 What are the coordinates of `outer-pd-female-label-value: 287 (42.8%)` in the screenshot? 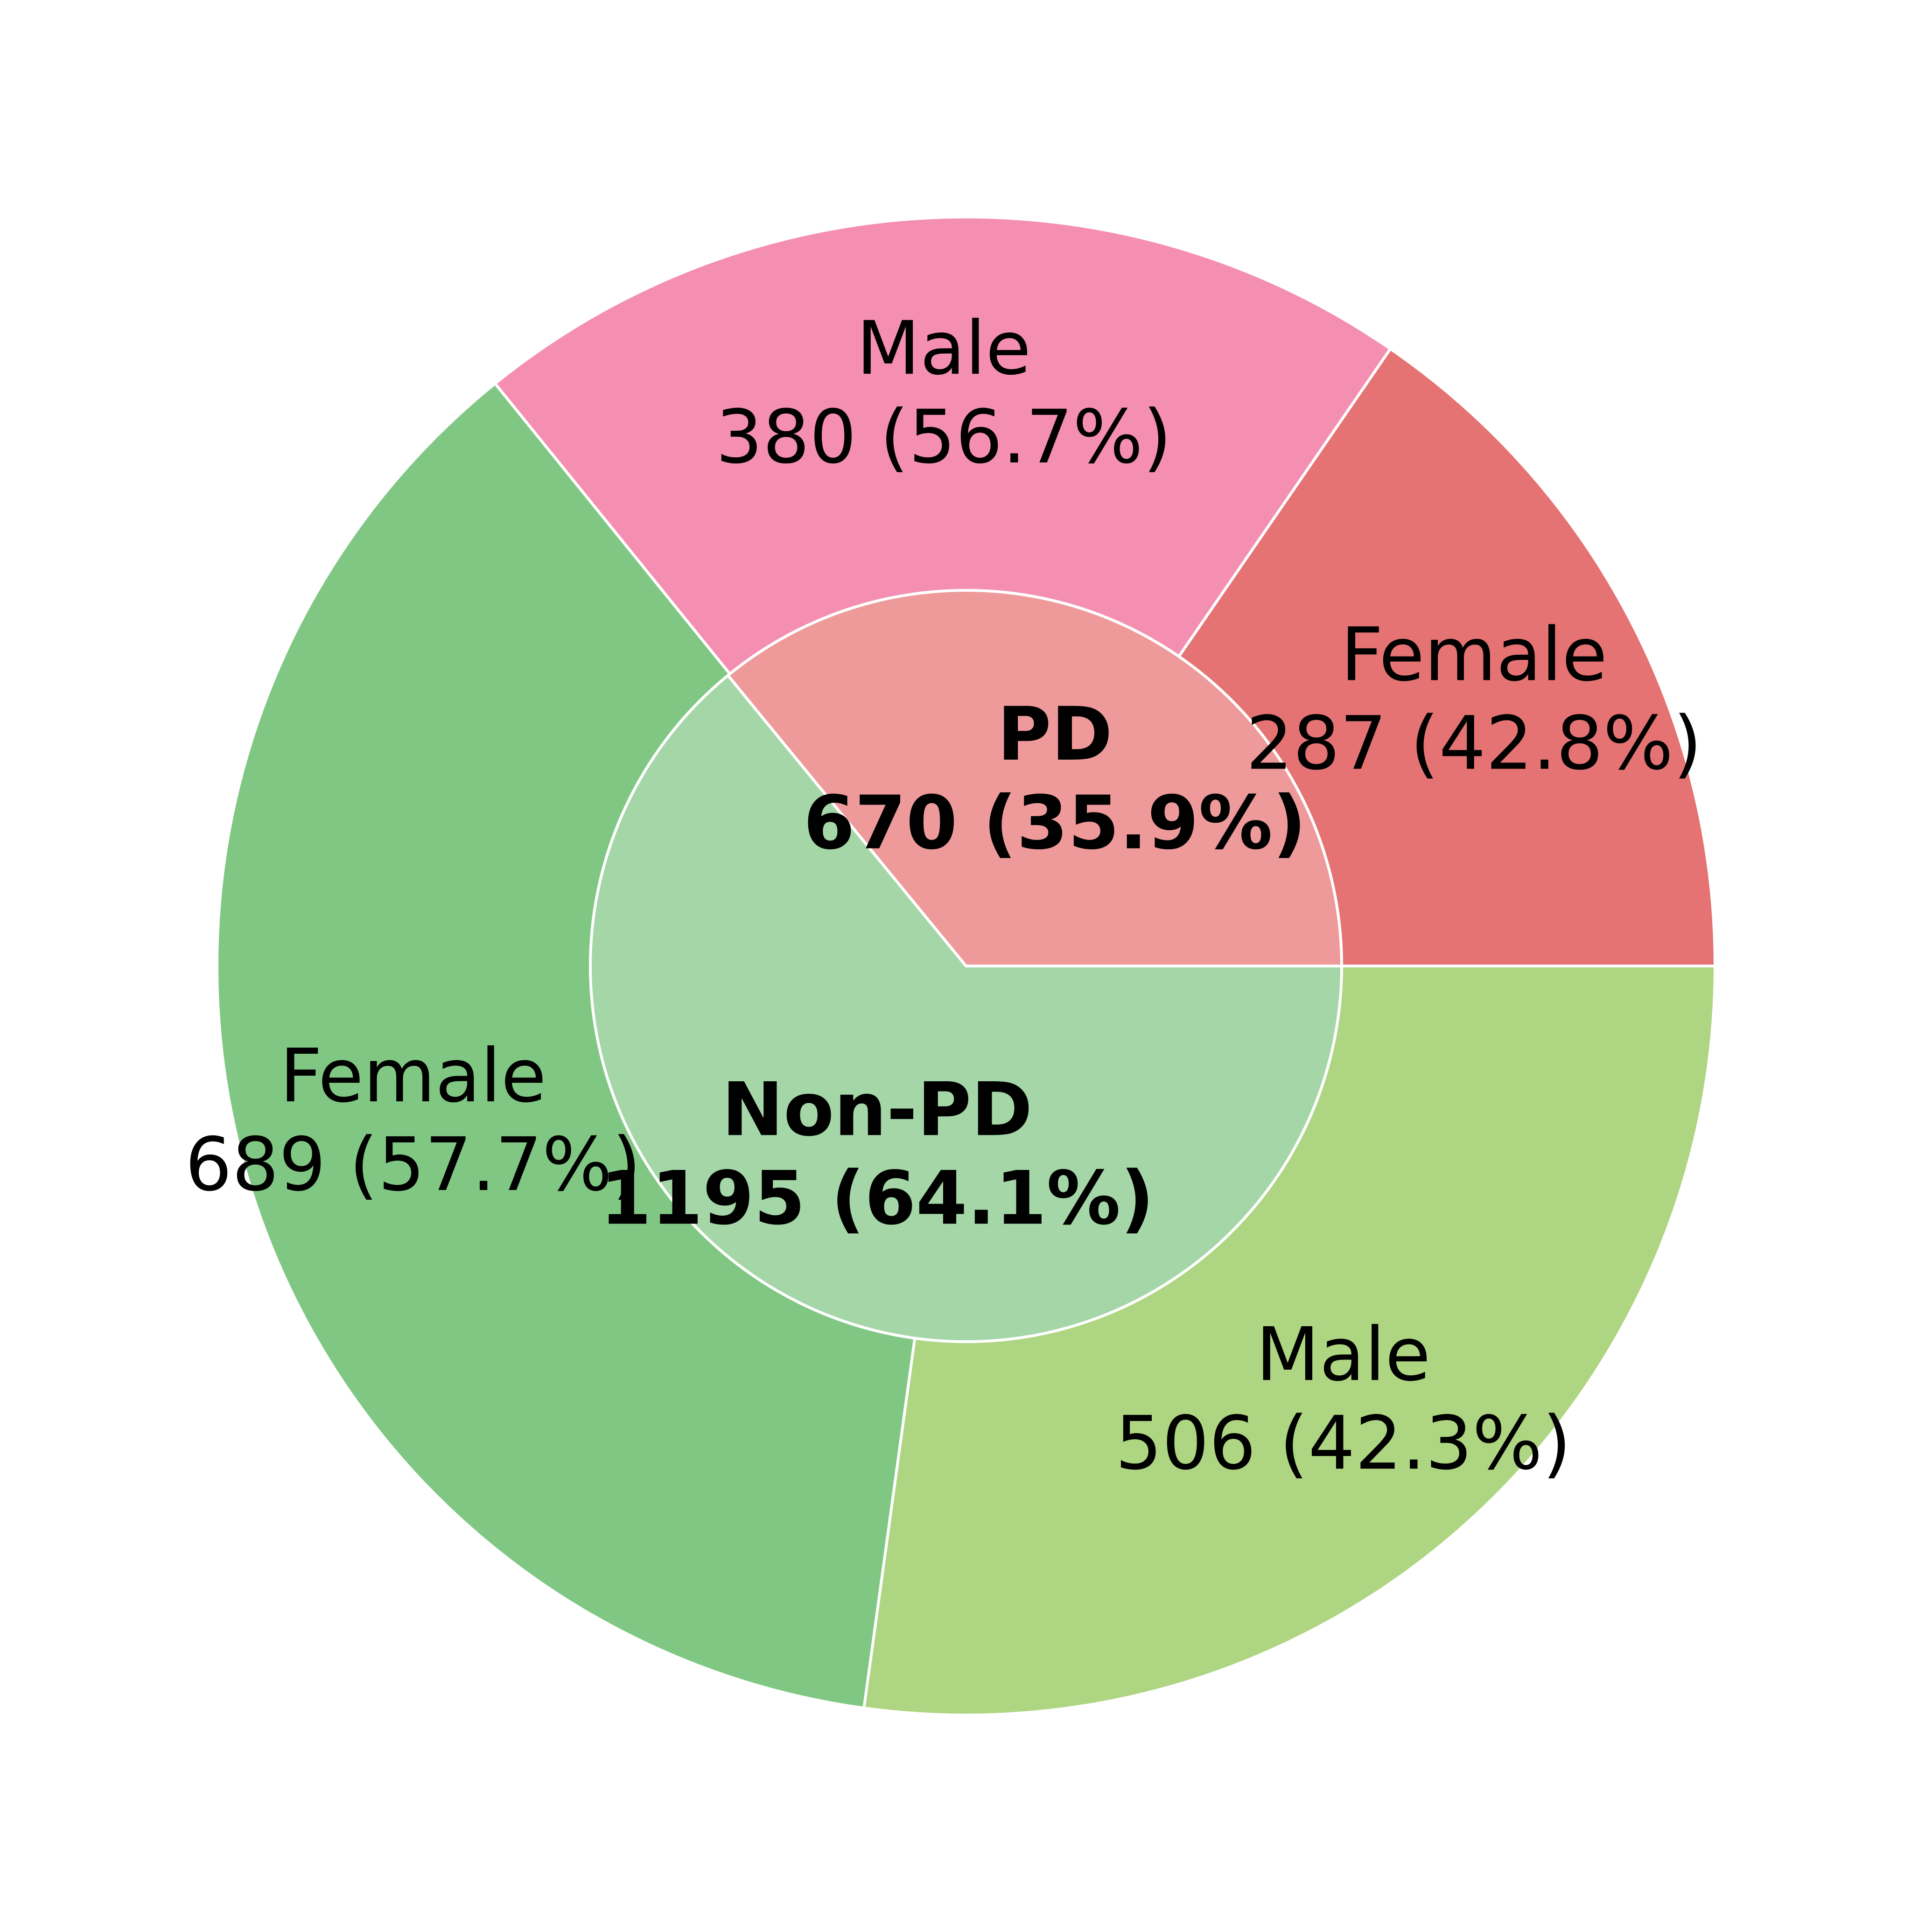 It's located at (1474, 743).